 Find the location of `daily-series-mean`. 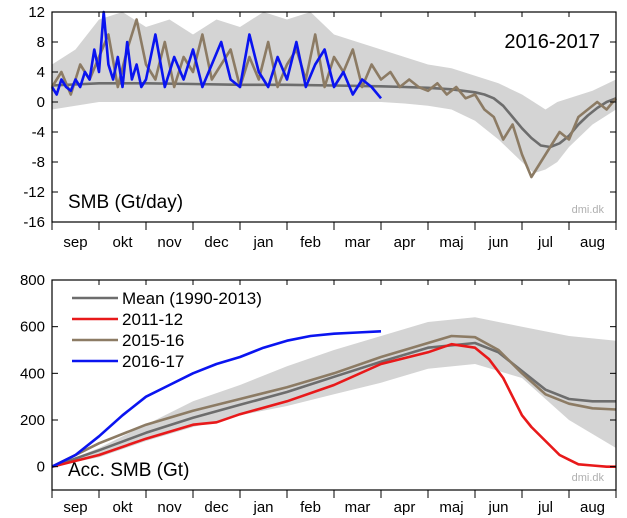

daily-series-mean is located at coordinates (334, 115).